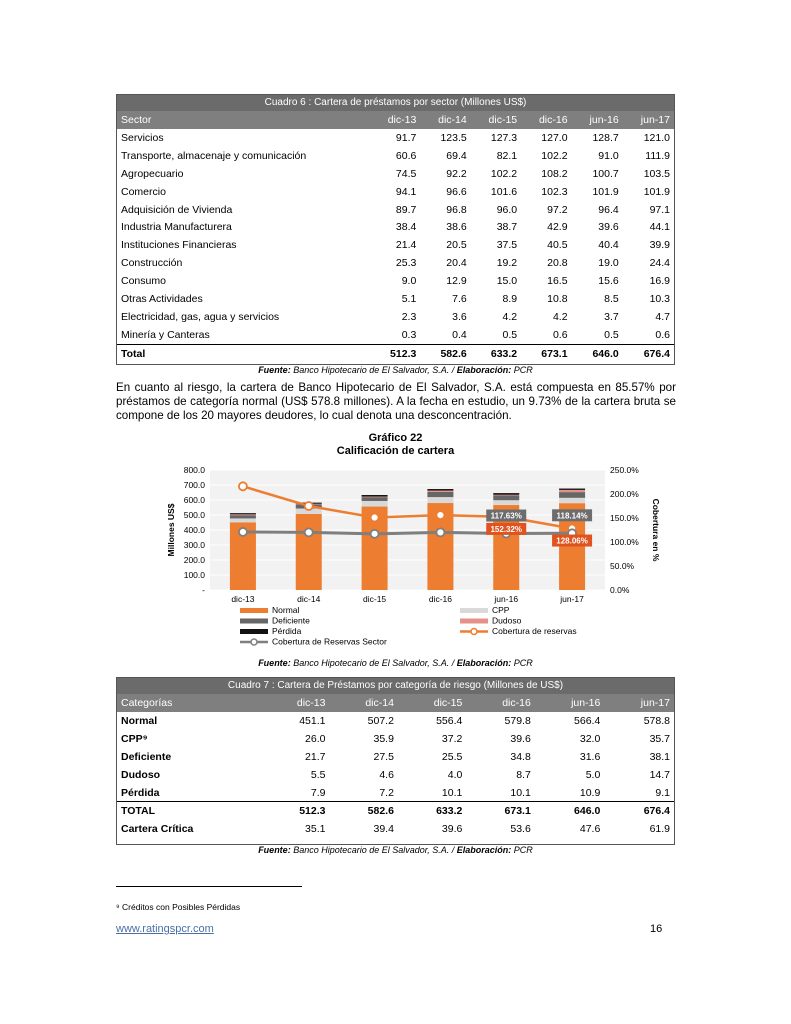  I want to click on table-cell: 5.0, so click(593, 774).